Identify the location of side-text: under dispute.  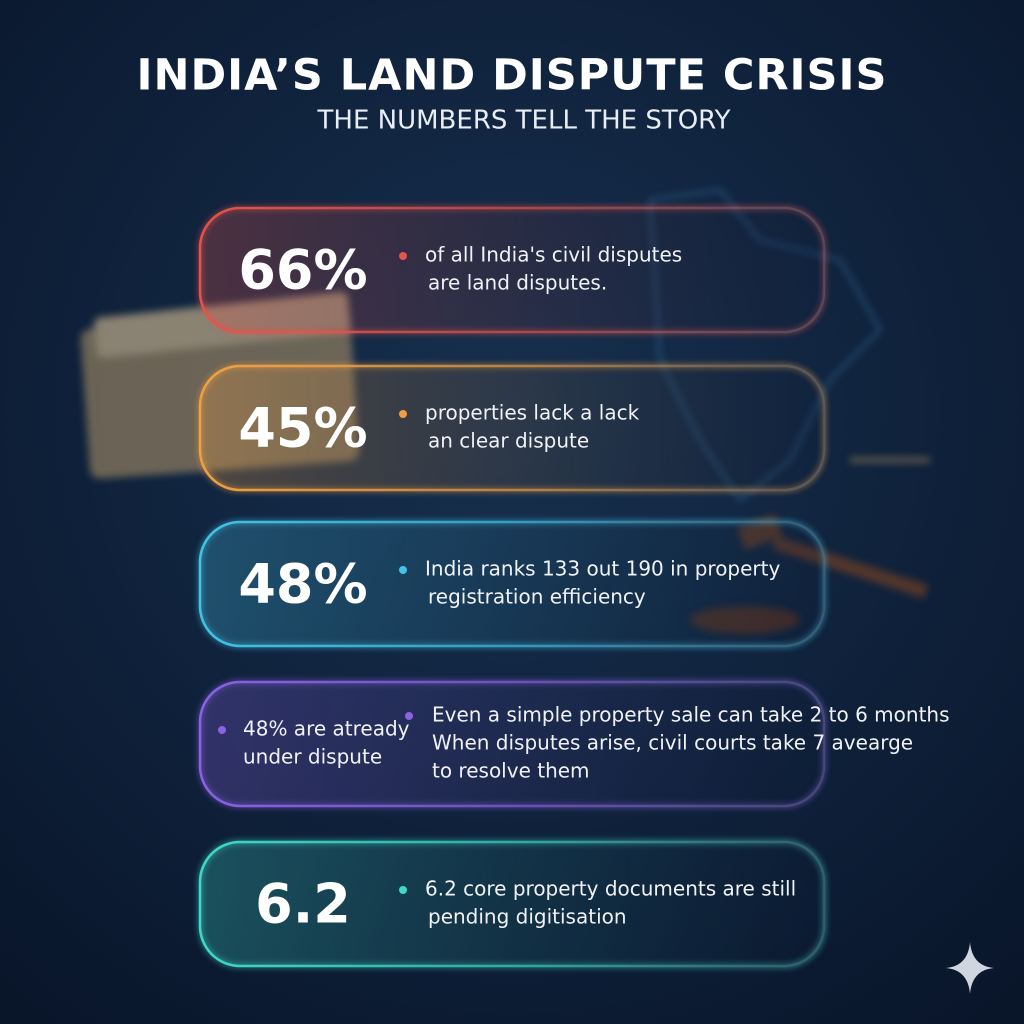
(312, 757).